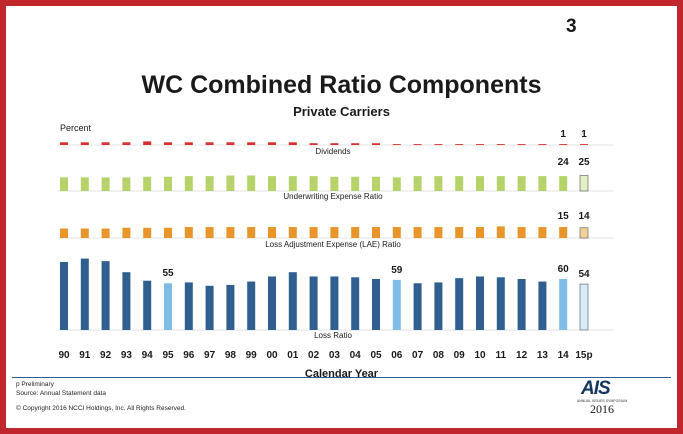 The image size is (683, 434). What do you see at coordinates (602, 397) in the screenshot?
I see `ais-logo: AIS ANNUAL ISSUES SYMPOSIUM 2016` at bounding box center [602, 397].